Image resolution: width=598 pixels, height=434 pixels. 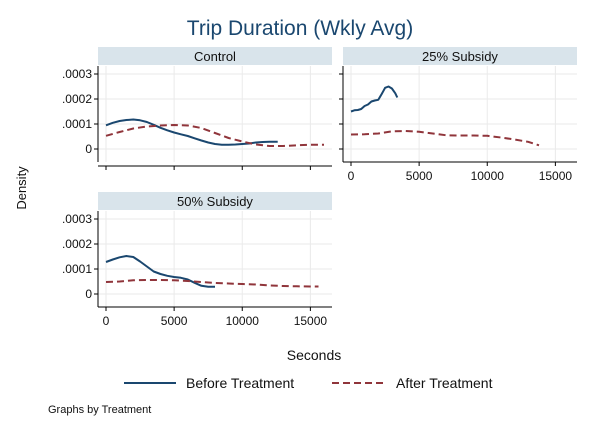 I want to click on legend-label-before: Before Treatment, so click(x=240, y=383).